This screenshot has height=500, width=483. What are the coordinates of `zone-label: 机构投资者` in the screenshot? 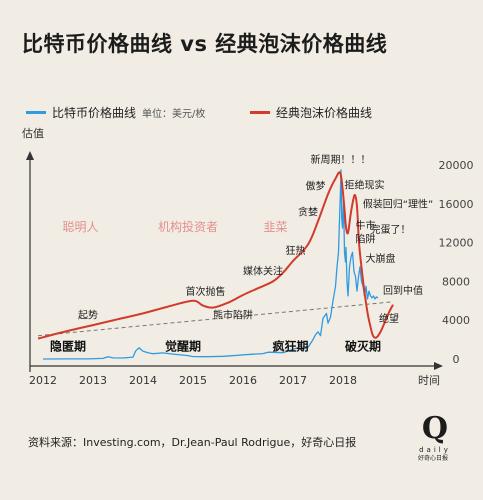 It's located at (188, 226).